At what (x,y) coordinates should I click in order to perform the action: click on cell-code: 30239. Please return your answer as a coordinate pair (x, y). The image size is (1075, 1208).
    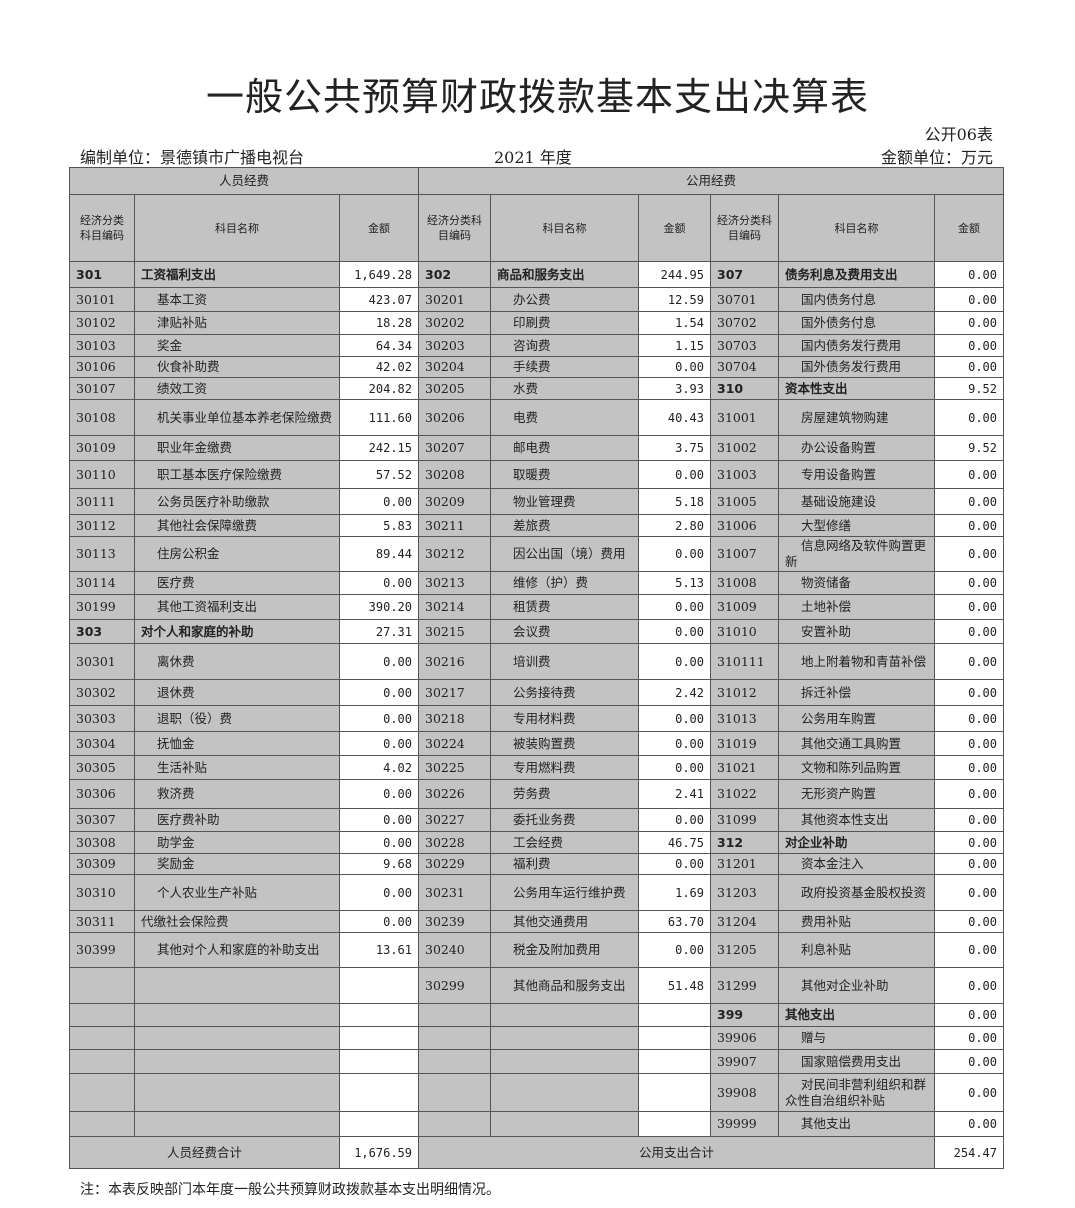
    Looking at the image, I should click on (454, 921).